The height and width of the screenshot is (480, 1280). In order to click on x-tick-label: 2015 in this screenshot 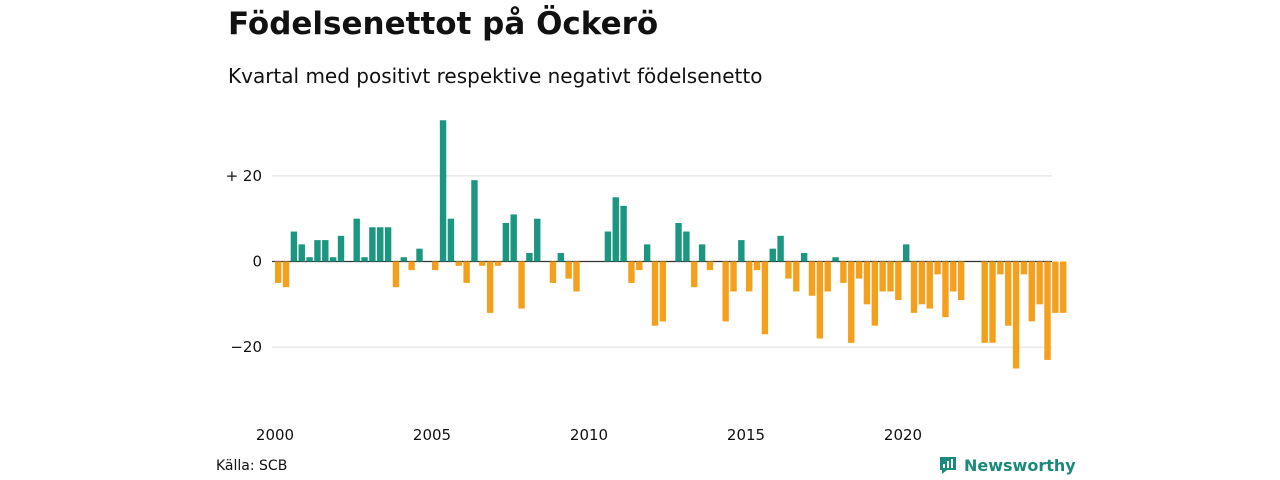, I will do `click(746, 435)`.